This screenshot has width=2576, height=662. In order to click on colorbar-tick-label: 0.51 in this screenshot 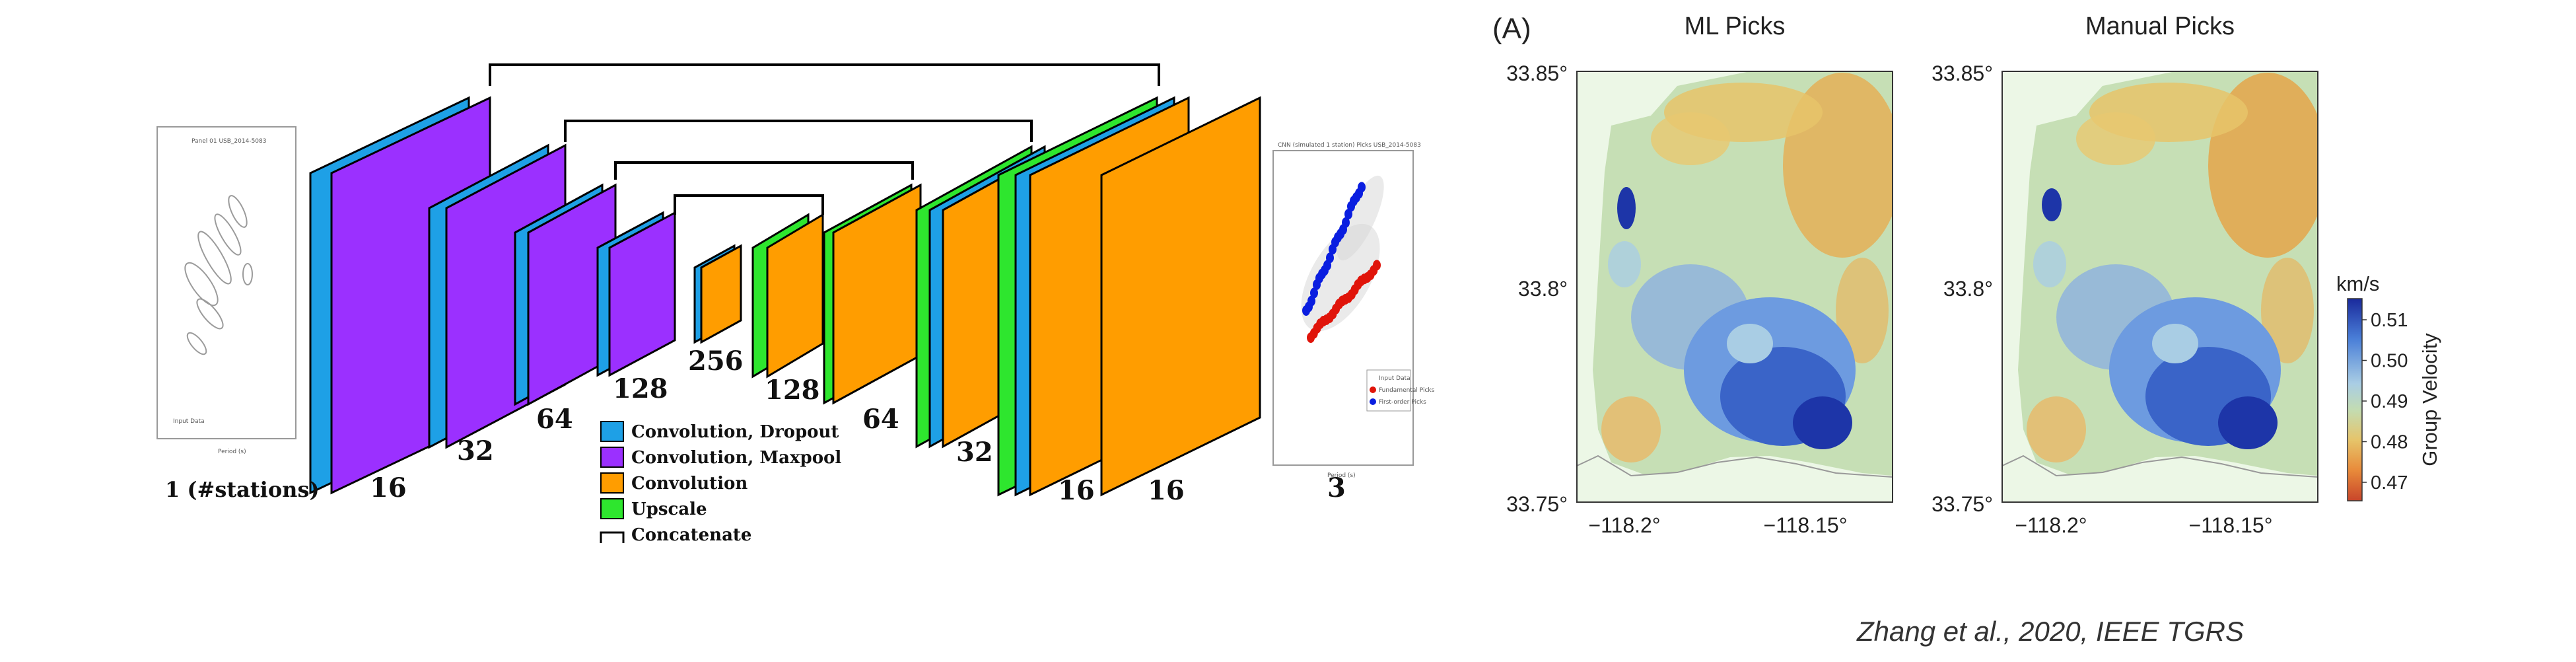, I will do `click(2390, 320)`.